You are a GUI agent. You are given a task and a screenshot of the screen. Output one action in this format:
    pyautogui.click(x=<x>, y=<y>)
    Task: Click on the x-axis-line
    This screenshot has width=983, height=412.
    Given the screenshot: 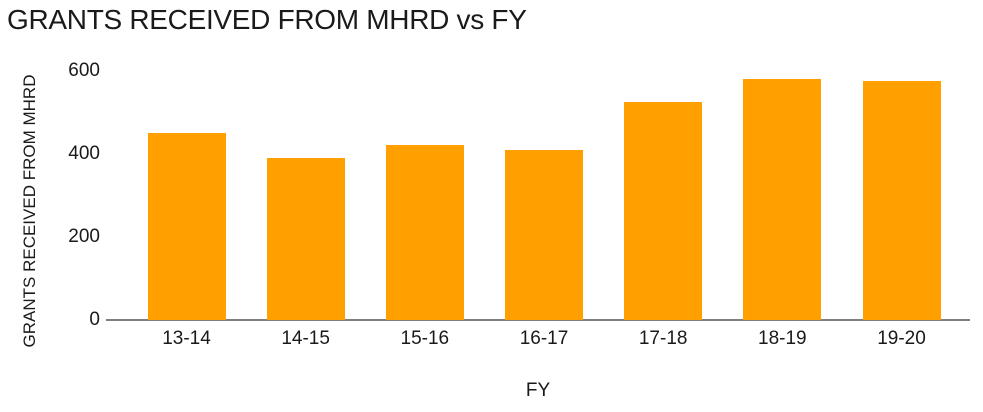 What is the action you would take?
    pyautogui.click(x=538, y=320)
    